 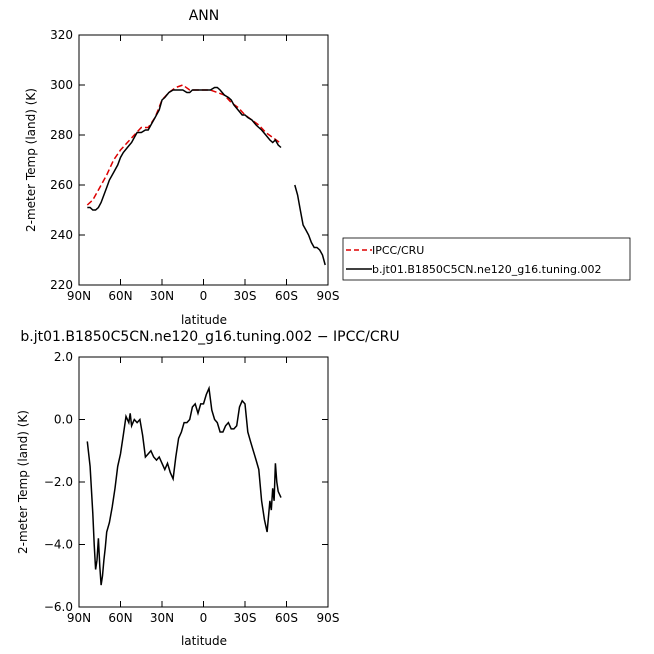 What do you see at coordinates (79, 618) in the screenshot?
I see `bottom-xtick-label: 90N` at bounding box center [79, 618].